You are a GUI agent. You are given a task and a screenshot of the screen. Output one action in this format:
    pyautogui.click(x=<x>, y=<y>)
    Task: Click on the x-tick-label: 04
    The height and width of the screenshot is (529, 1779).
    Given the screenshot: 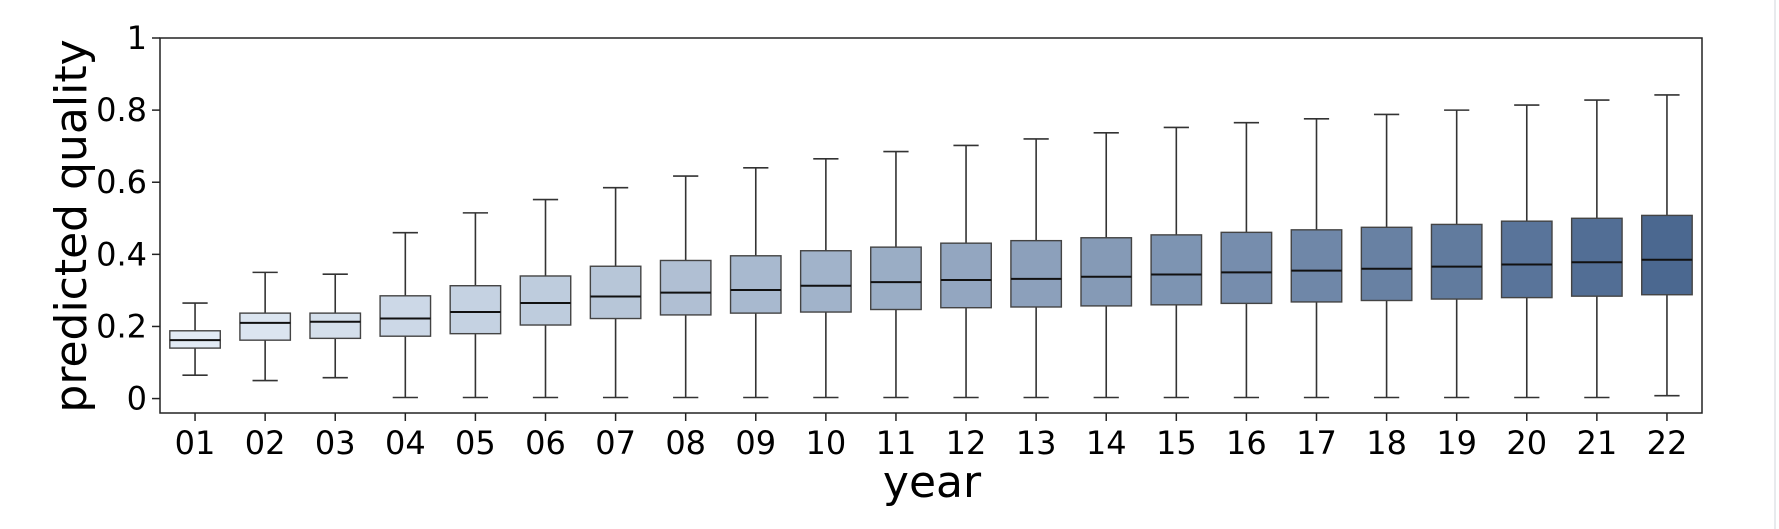 What is the action you would take?
    pyautogui.click(x=405, y=443)
    